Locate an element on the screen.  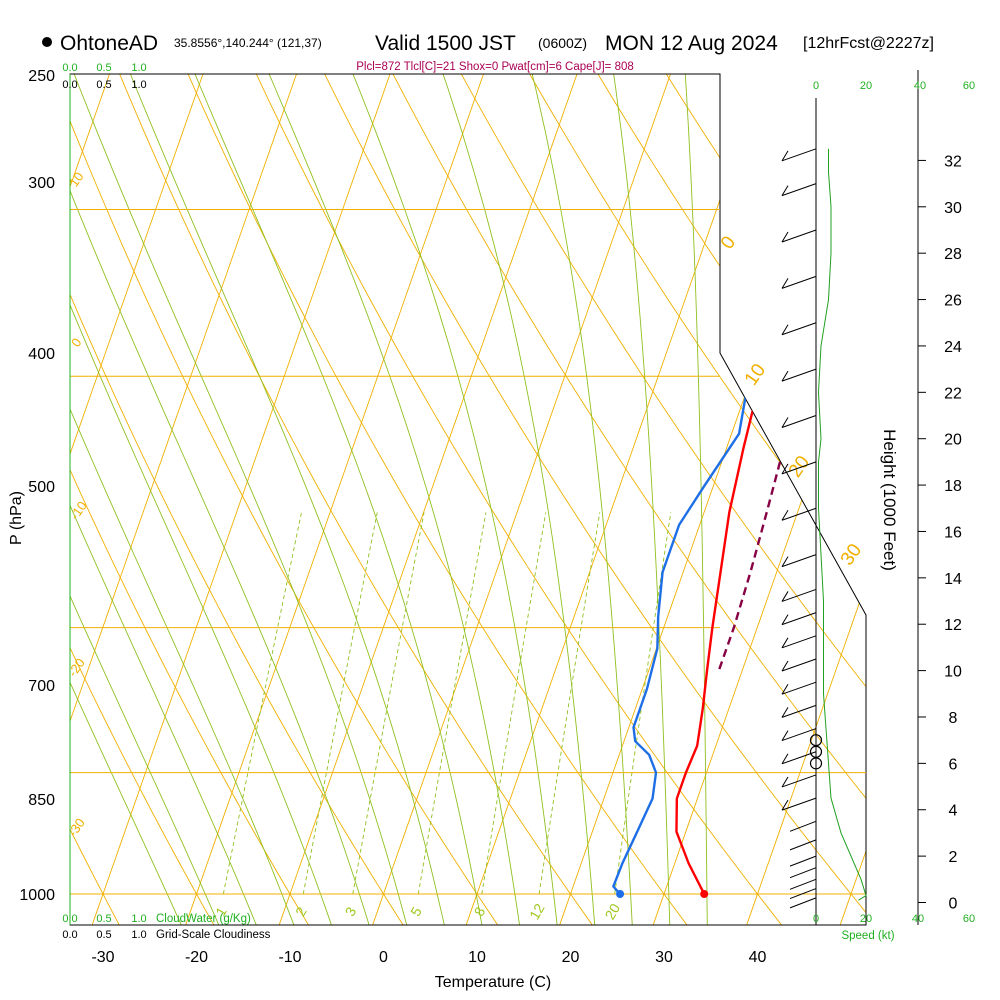
isotherm-label: -30 is located at coordinates (76, 827).